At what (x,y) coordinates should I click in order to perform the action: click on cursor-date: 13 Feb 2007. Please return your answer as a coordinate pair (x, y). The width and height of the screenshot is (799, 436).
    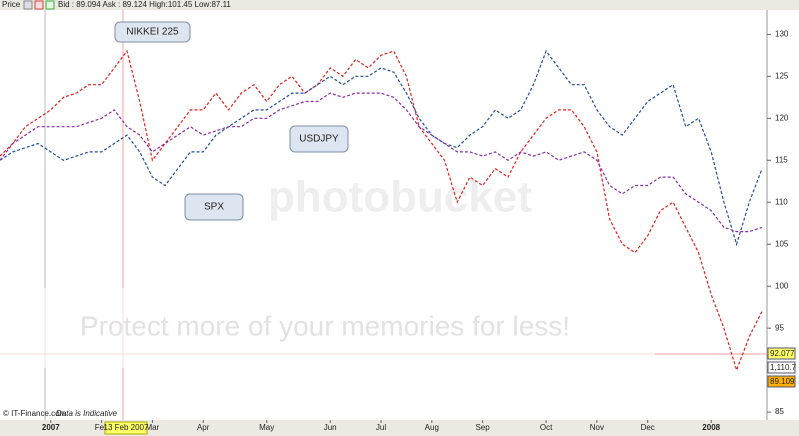
    Looking at the image, I should click on (126, 427).